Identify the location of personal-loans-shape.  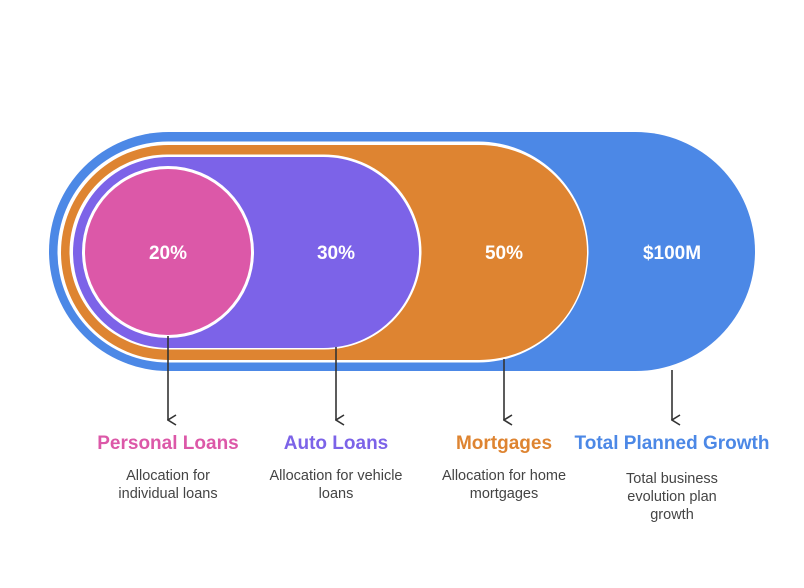
(168, 252).